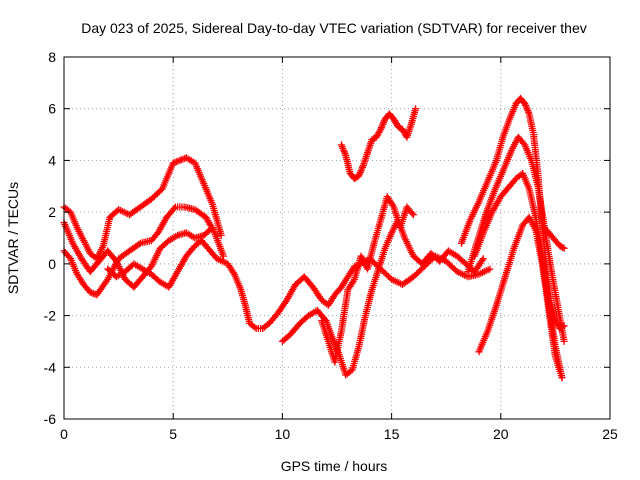 This screenshot has width=640, height=480. What do you see at coordinates (501, 434) in the screenshot?
I see `x-tick-label: 20` at bounding box center [501, 434].